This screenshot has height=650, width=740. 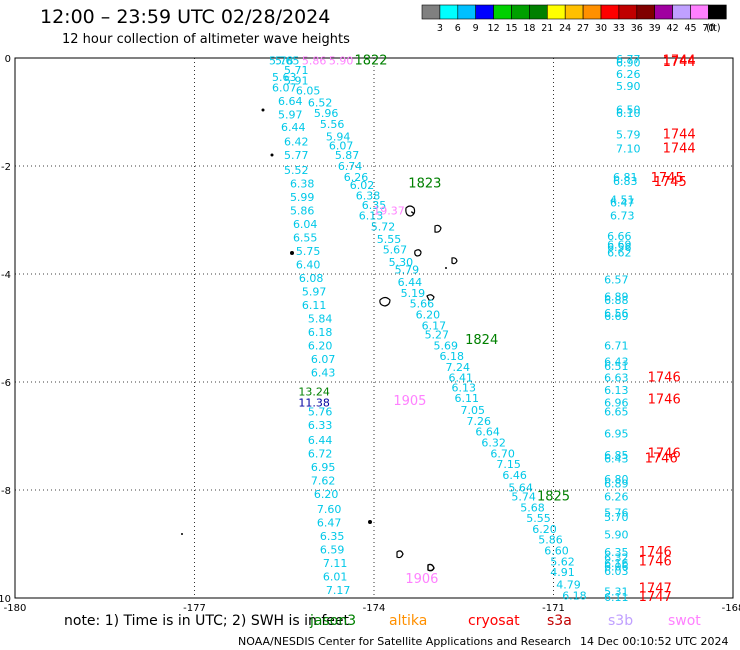 I want to click on x-tick-label: -180, so click(x=15, y=608).